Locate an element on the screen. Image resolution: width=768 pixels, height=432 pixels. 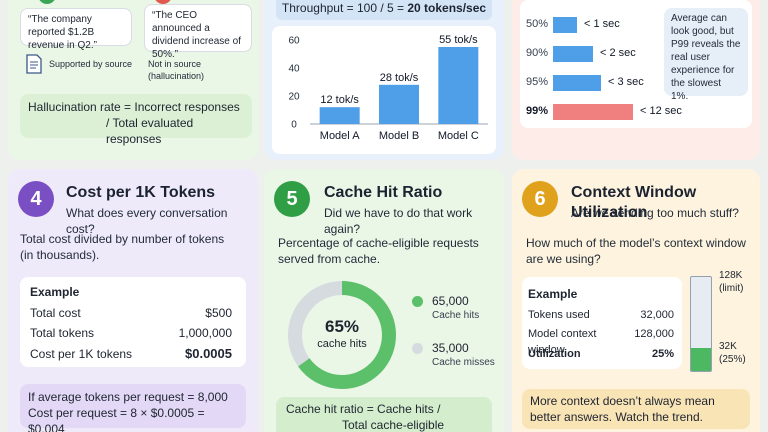
card-title: Context Window Utilization is located at coordinates (634, 202).